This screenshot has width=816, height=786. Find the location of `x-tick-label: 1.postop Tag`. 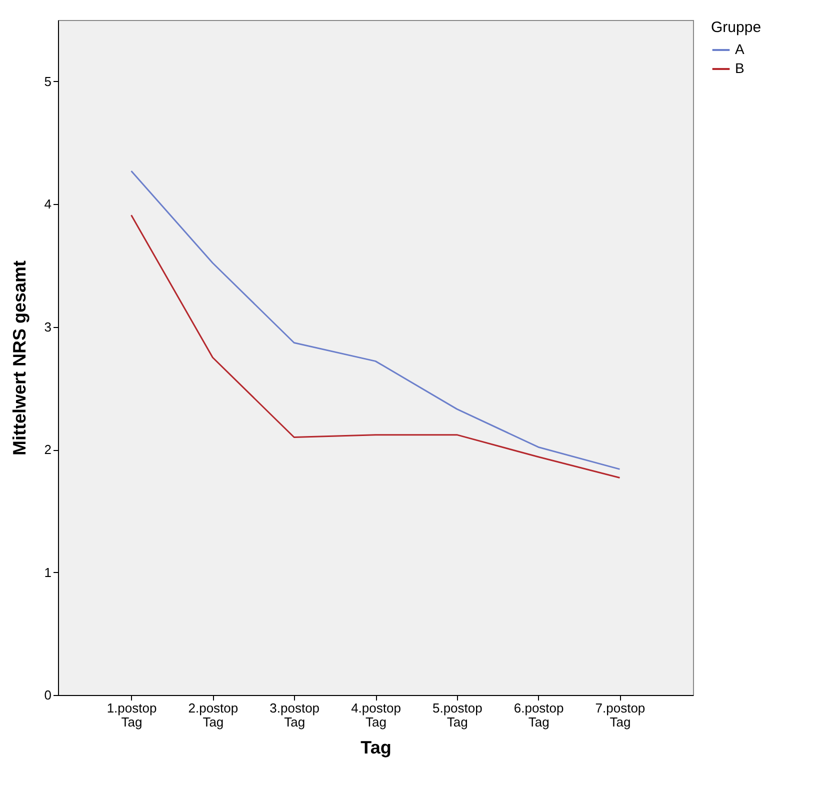

x-tick-label: 1.postop Tag is located at coordinates (131, 715).